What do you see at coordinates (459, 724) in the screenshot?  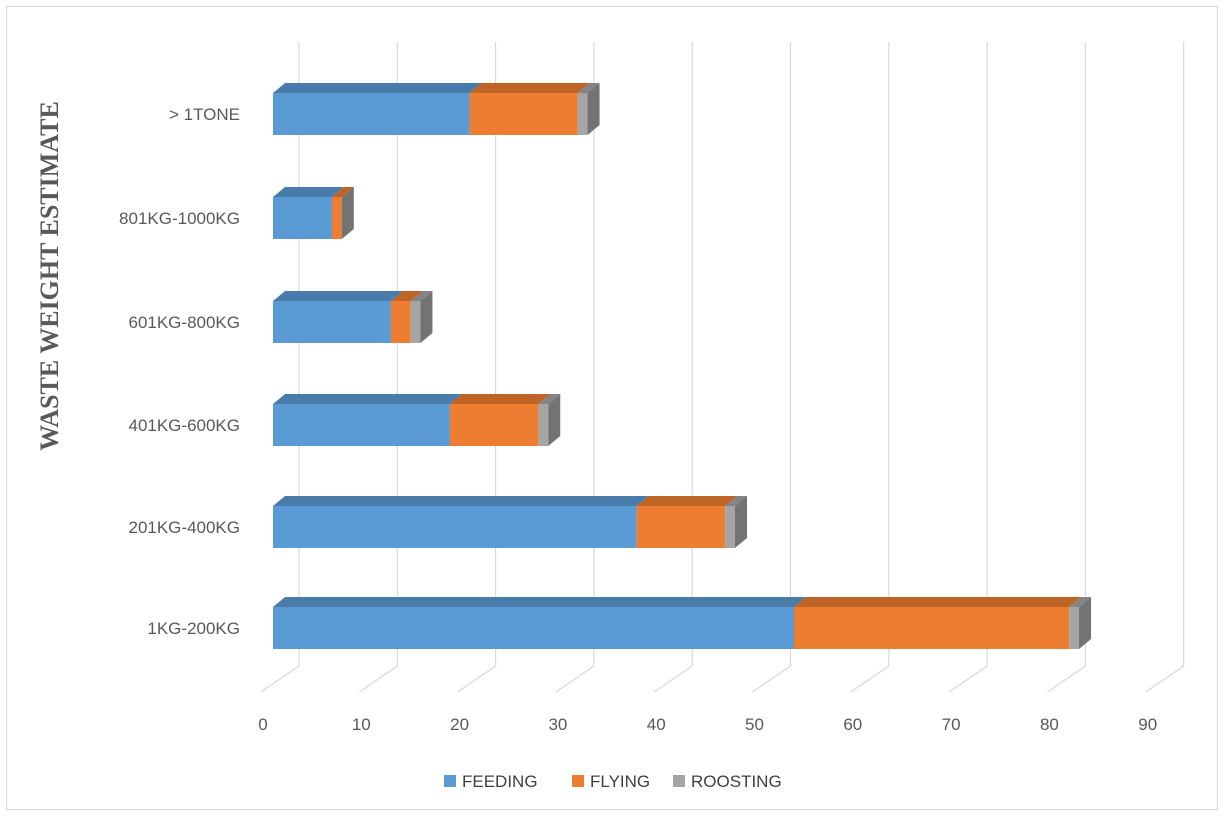 I see `x-tick-label: 20` at bounding box center [459, 724].